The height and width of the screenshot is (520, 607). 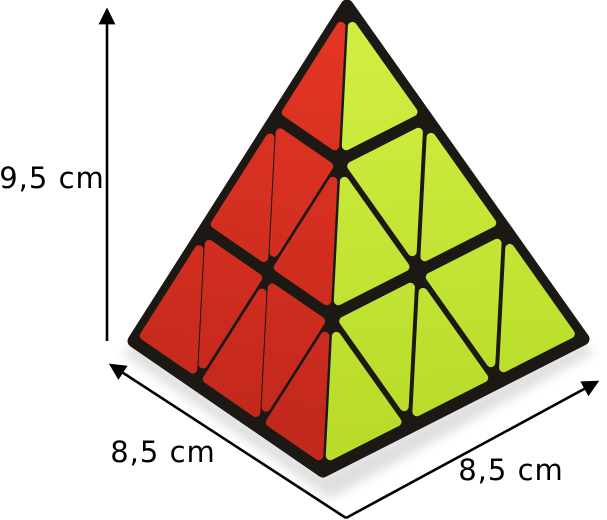 What do you see at coordinates (227, 441) in the screenshot?
I see `left-edge-arrow-icon` at bounding box center [227, 441].